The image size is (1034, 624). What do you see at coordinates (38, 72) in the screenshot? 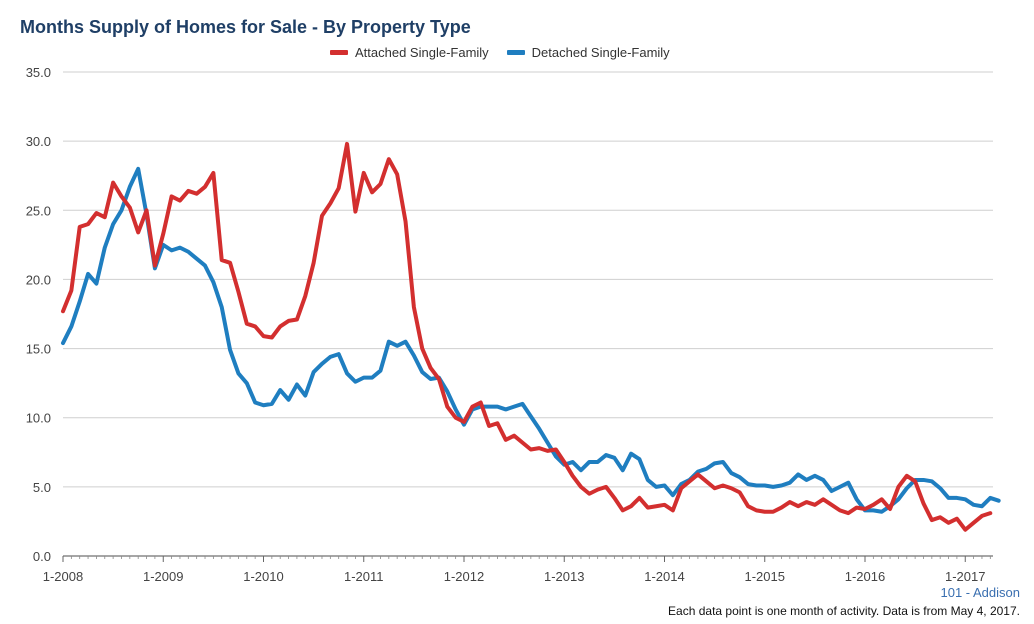
I see `y-tick-label: 35.0` at bounding box center [38, 72].